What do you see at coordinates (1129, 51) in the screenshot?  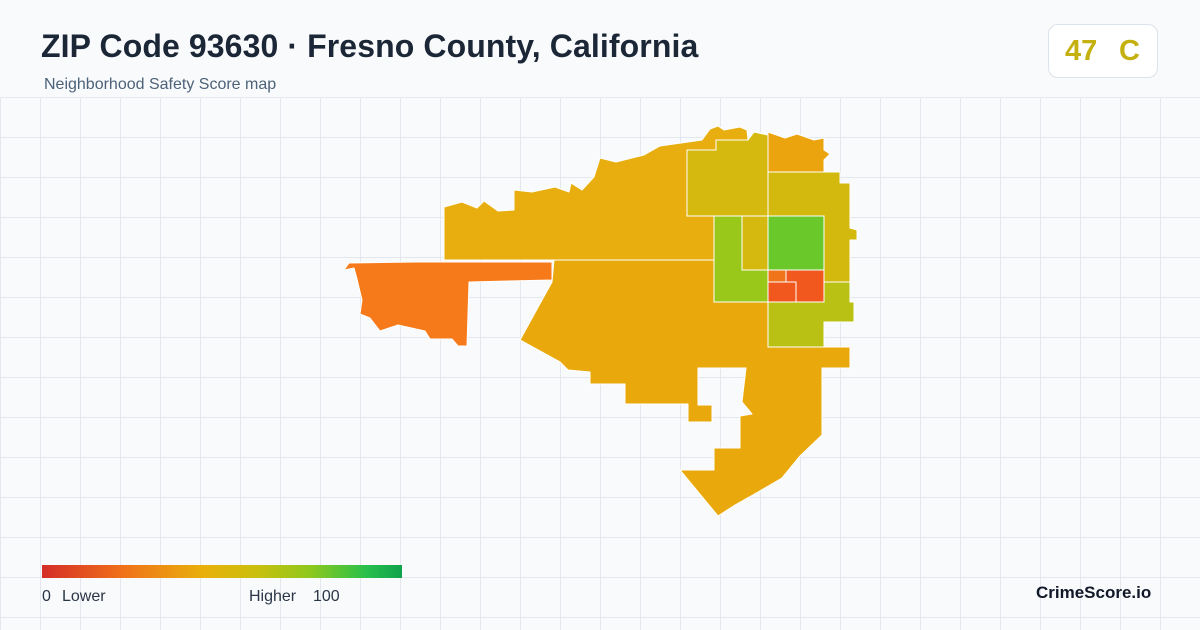 I see `score-grade: C` at bounding box center [1129, 51].